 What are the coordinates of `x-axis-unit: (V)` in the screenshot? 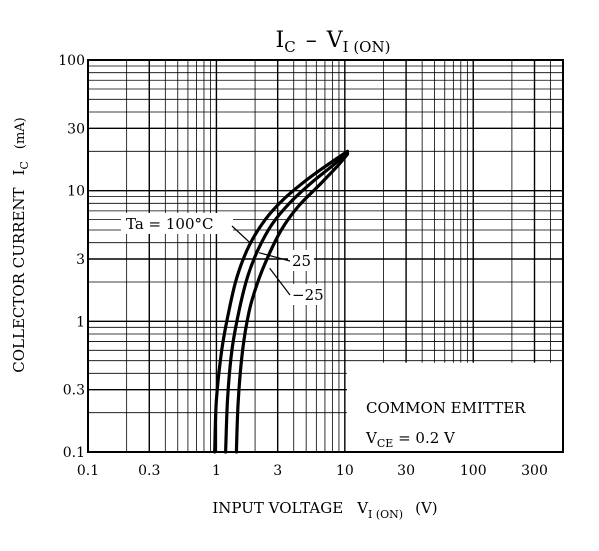 It's located at (426, 508).